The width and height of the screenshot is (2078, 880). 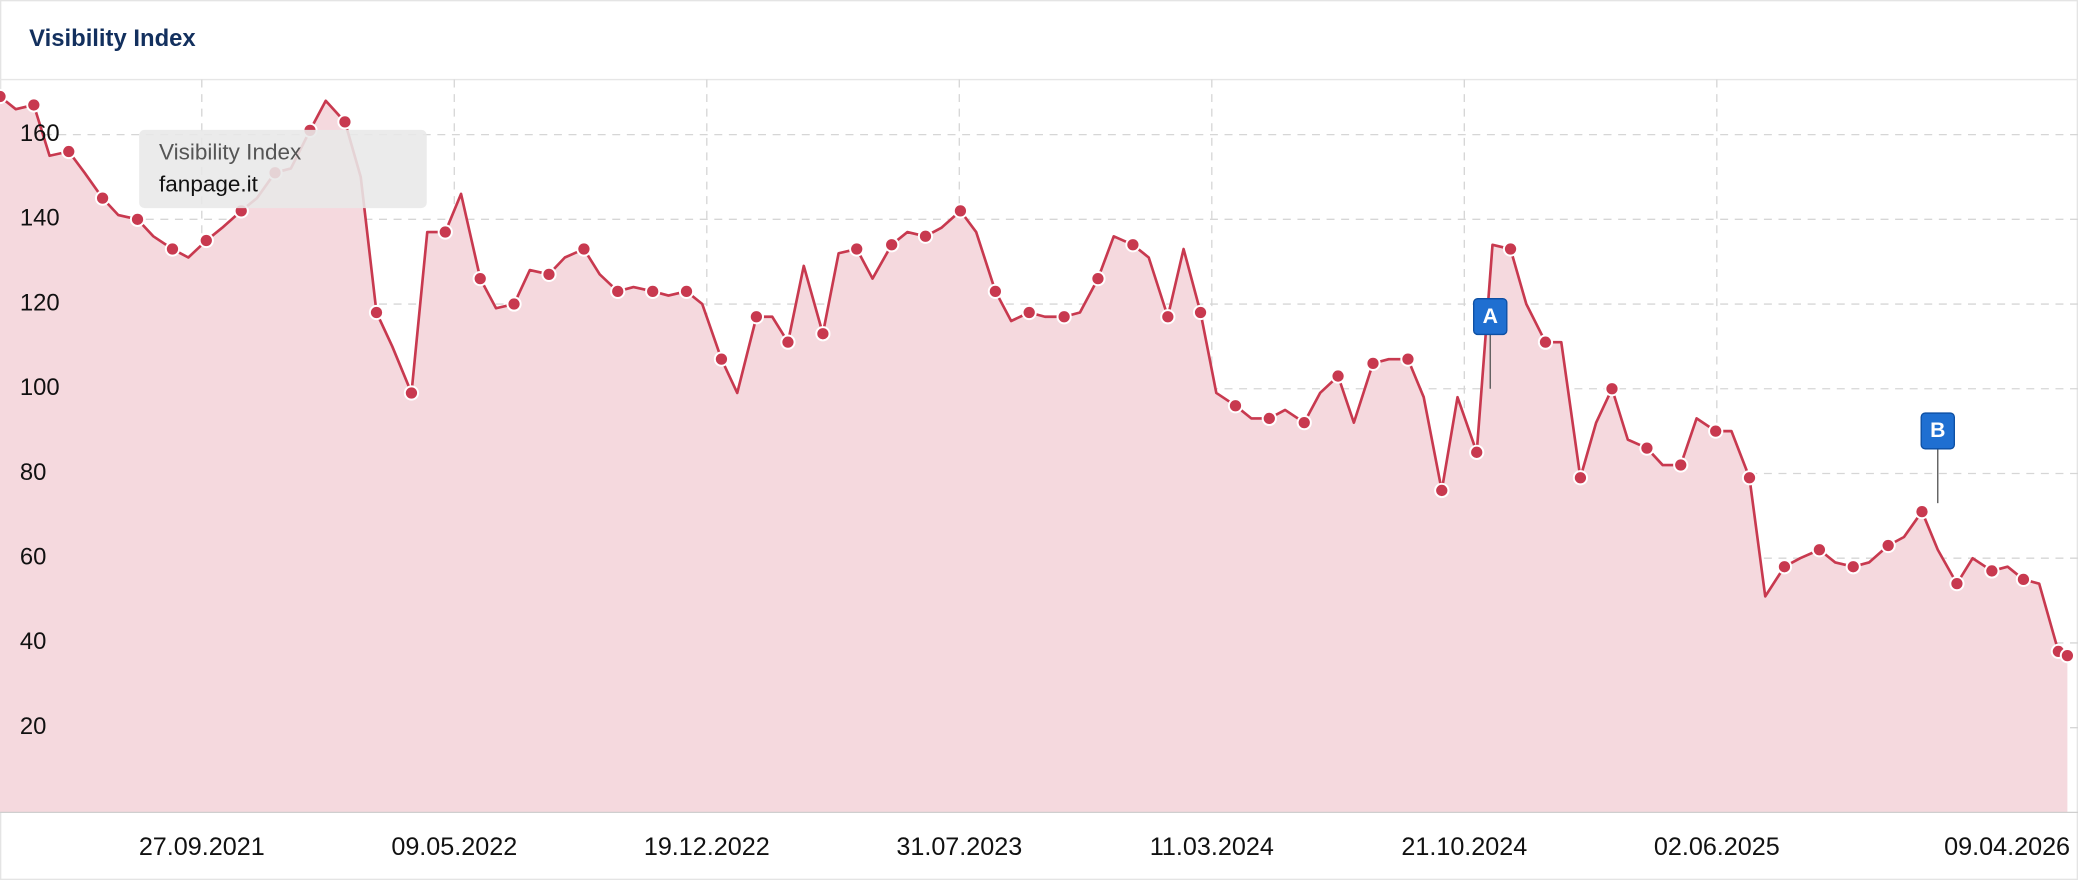 What do you see at coordinates (40, 133) in the screenshot?
I see `y-tick-label: 160` at bounding box center [40, 133].